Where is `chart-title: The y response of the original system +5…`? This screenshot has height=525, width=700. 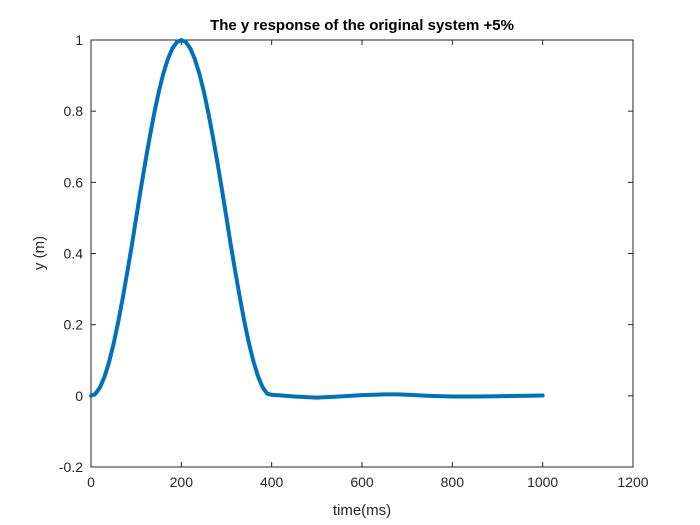
chart-title: The y response of the original system +5… is located at coordinates (362, 25).